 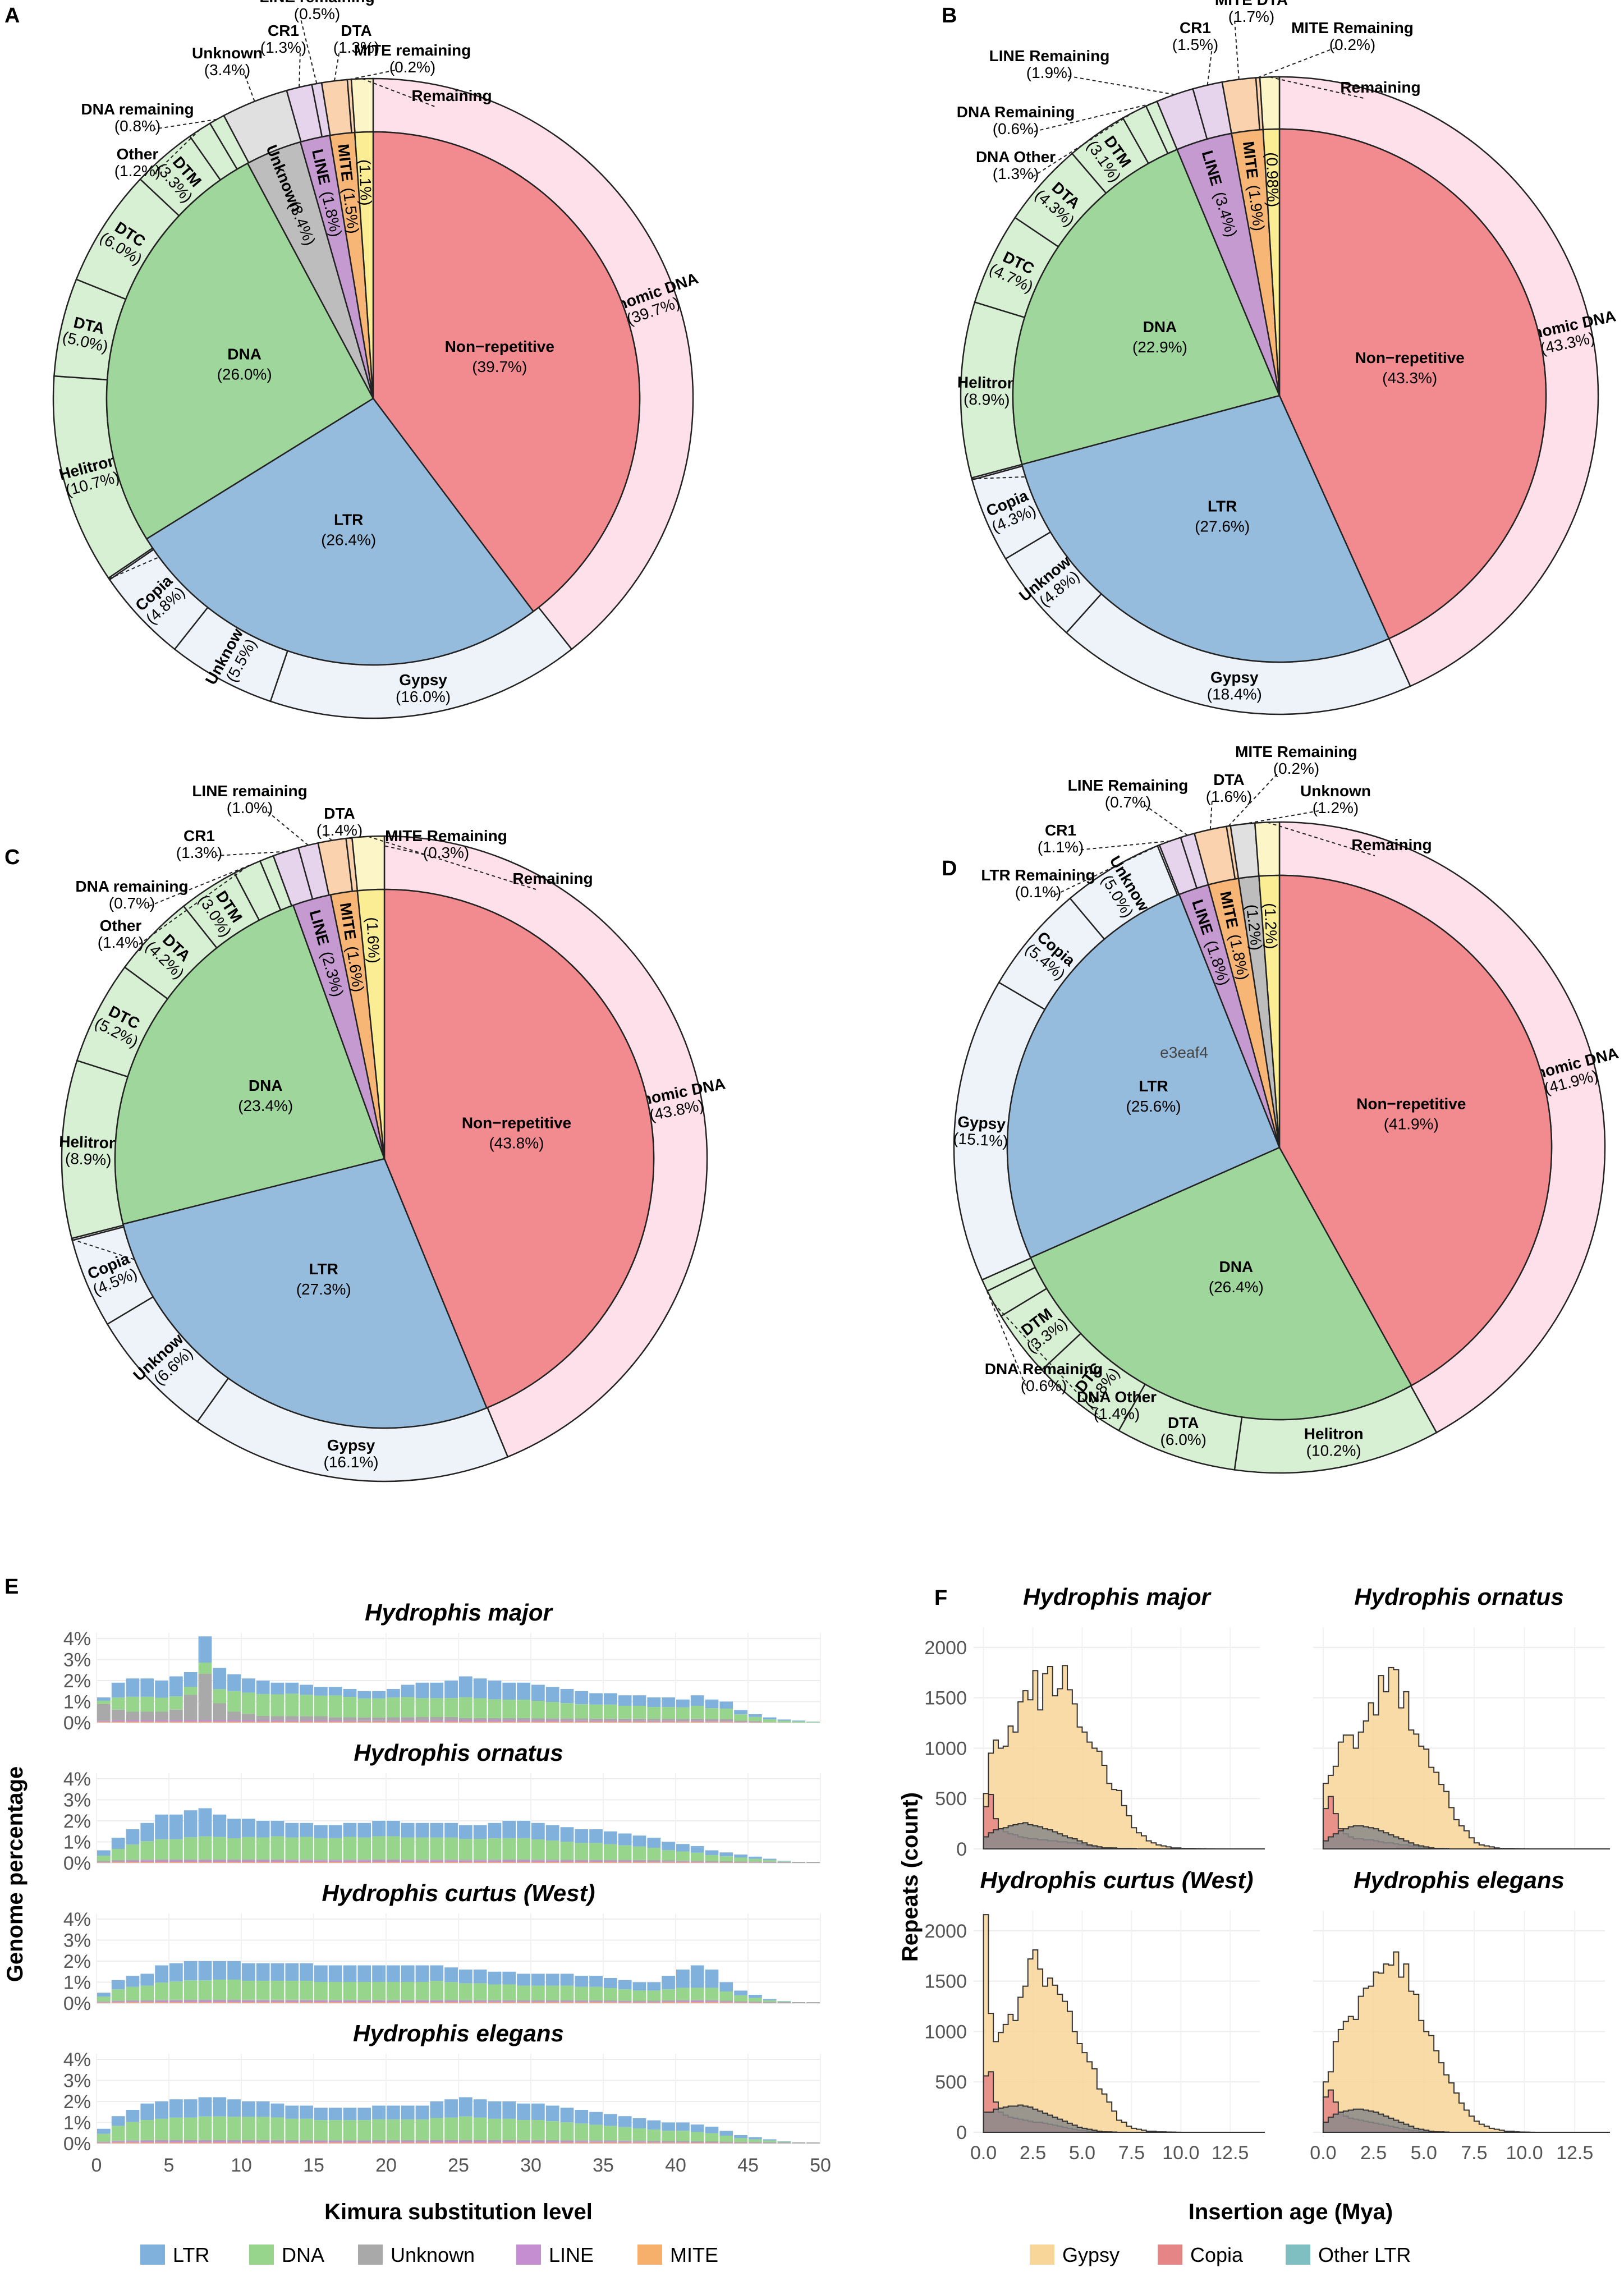 I want to click on inner-slice-value: (43.3%), so click(x=1410, y=378).